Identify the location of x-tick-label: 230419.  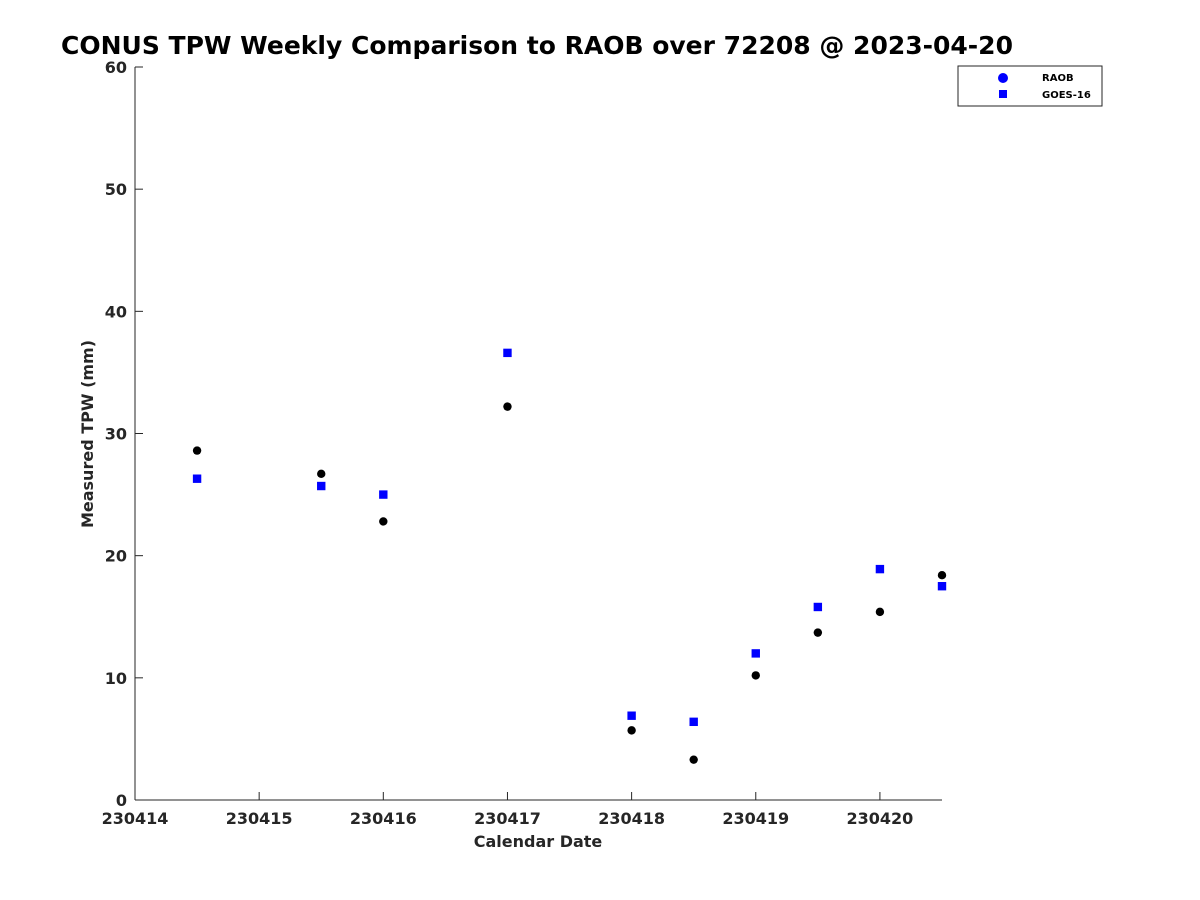
(755, 818).